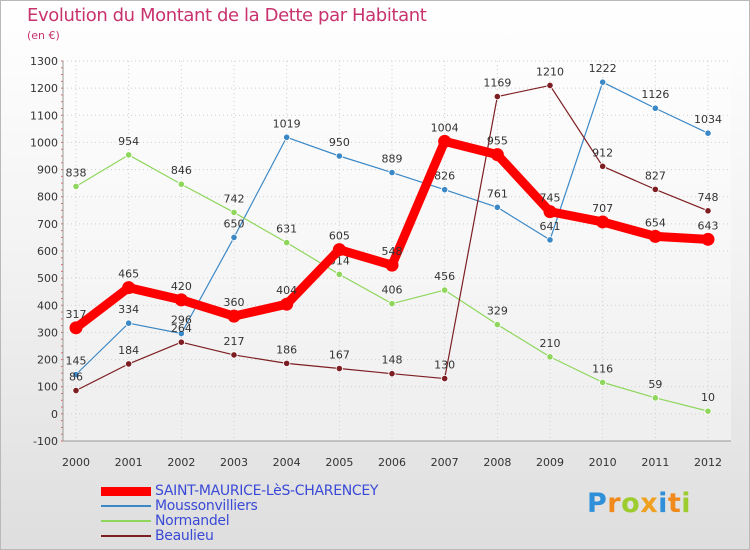  I want to click on x-tick-label: 2012, so click(708, 462).